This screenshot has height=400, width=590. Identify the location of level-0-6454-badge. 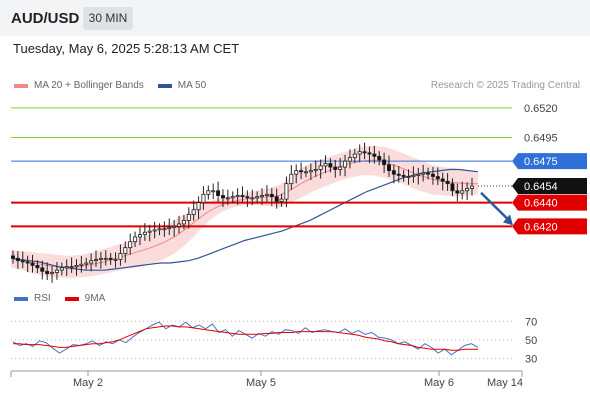
(549, 186).